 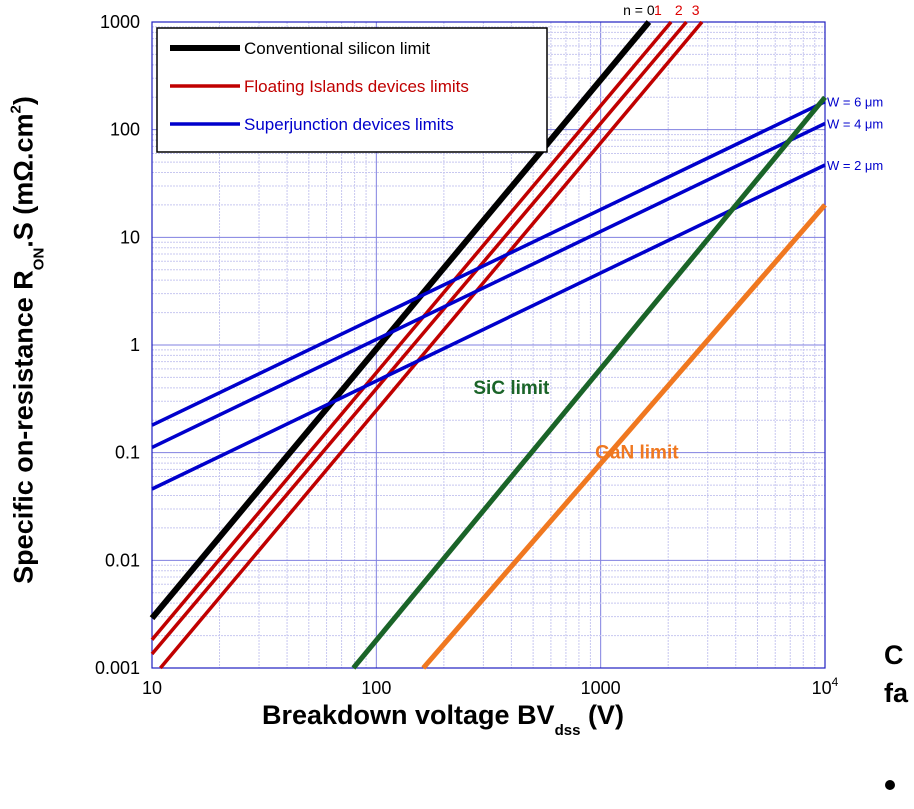 What do you see at coordinates (696, 10) in the screenshot?
I see `annotation-3: 3` at bounding box center [696, 10].